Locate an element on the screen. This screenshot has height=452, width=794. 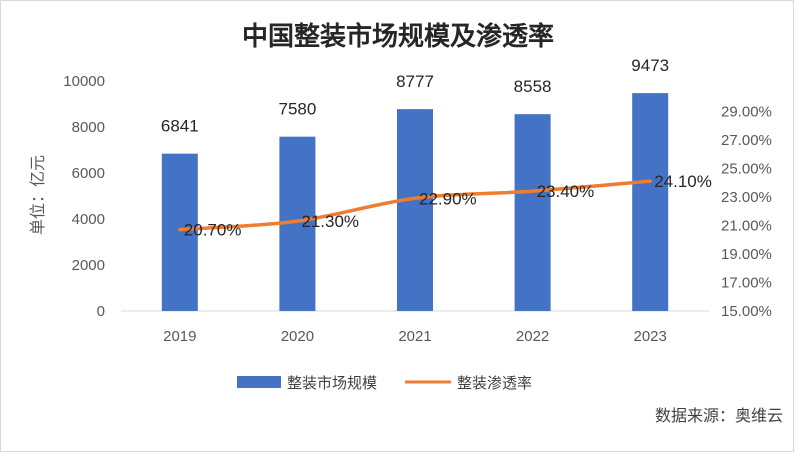
line-data-label: 22.90% is located at coordinates (448, 198).